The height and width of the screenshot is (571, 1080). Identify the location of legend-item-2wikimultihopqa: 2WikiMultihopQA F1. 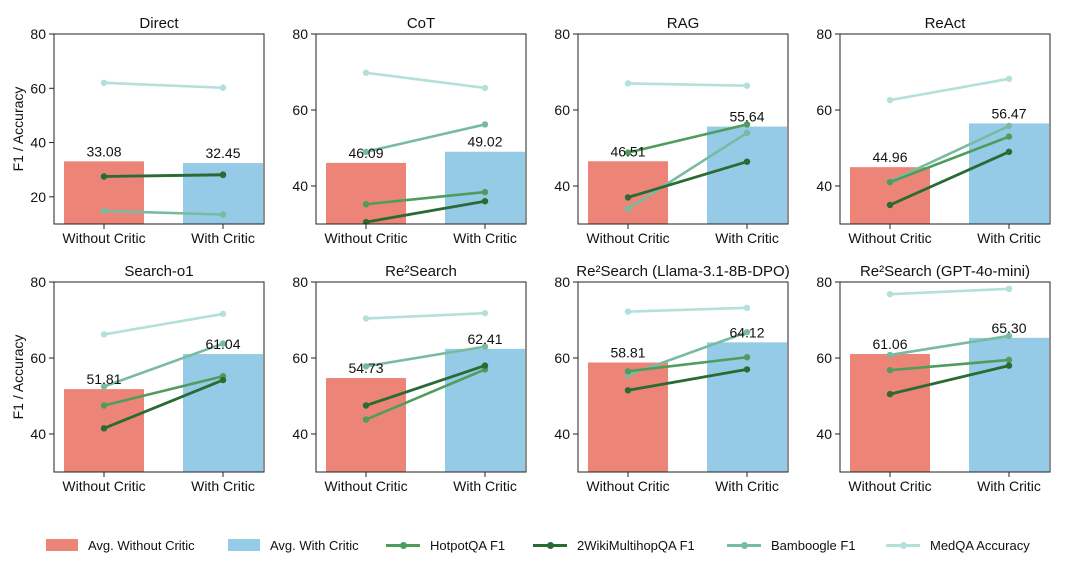
(614, 545).